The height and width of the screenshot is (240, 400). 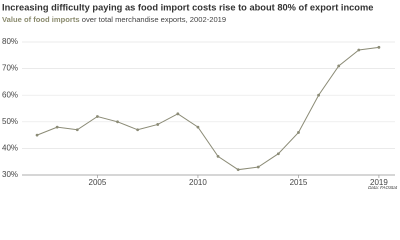 I want to click on x-tick-label: 2005, so click(x=98, y=182).